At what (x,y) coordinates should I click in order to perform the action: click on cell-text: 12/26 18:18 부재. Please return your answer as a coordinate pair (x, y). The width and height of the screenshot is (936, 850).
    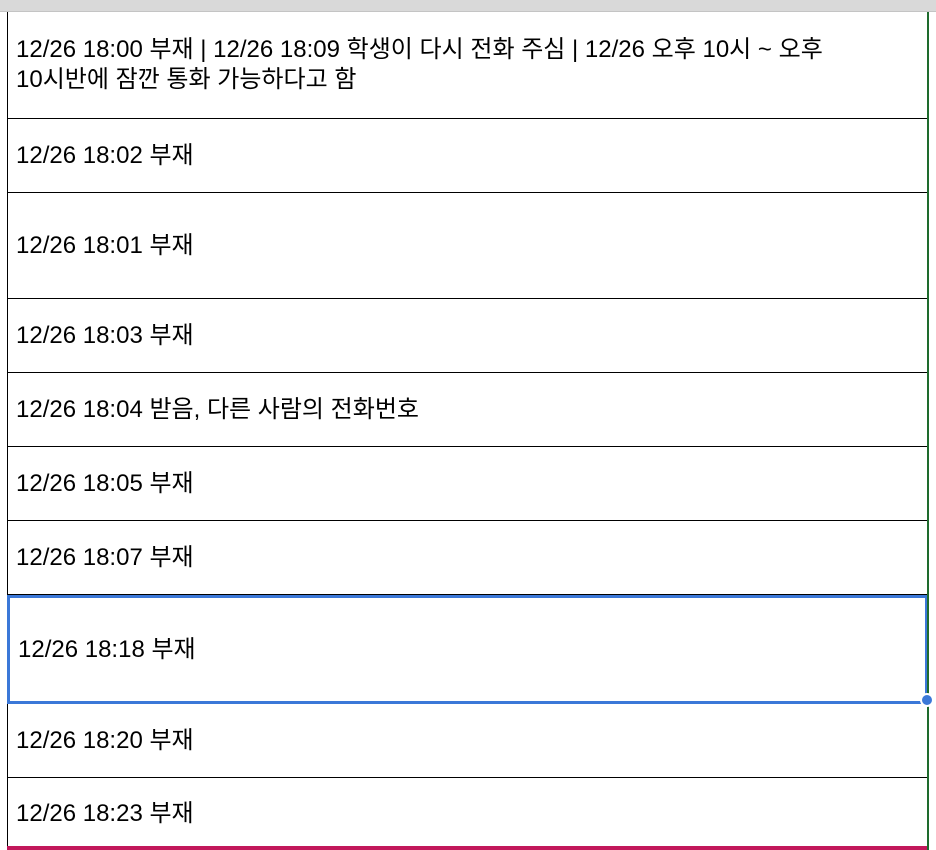
    Looking at the image, I should click on (107, 649).